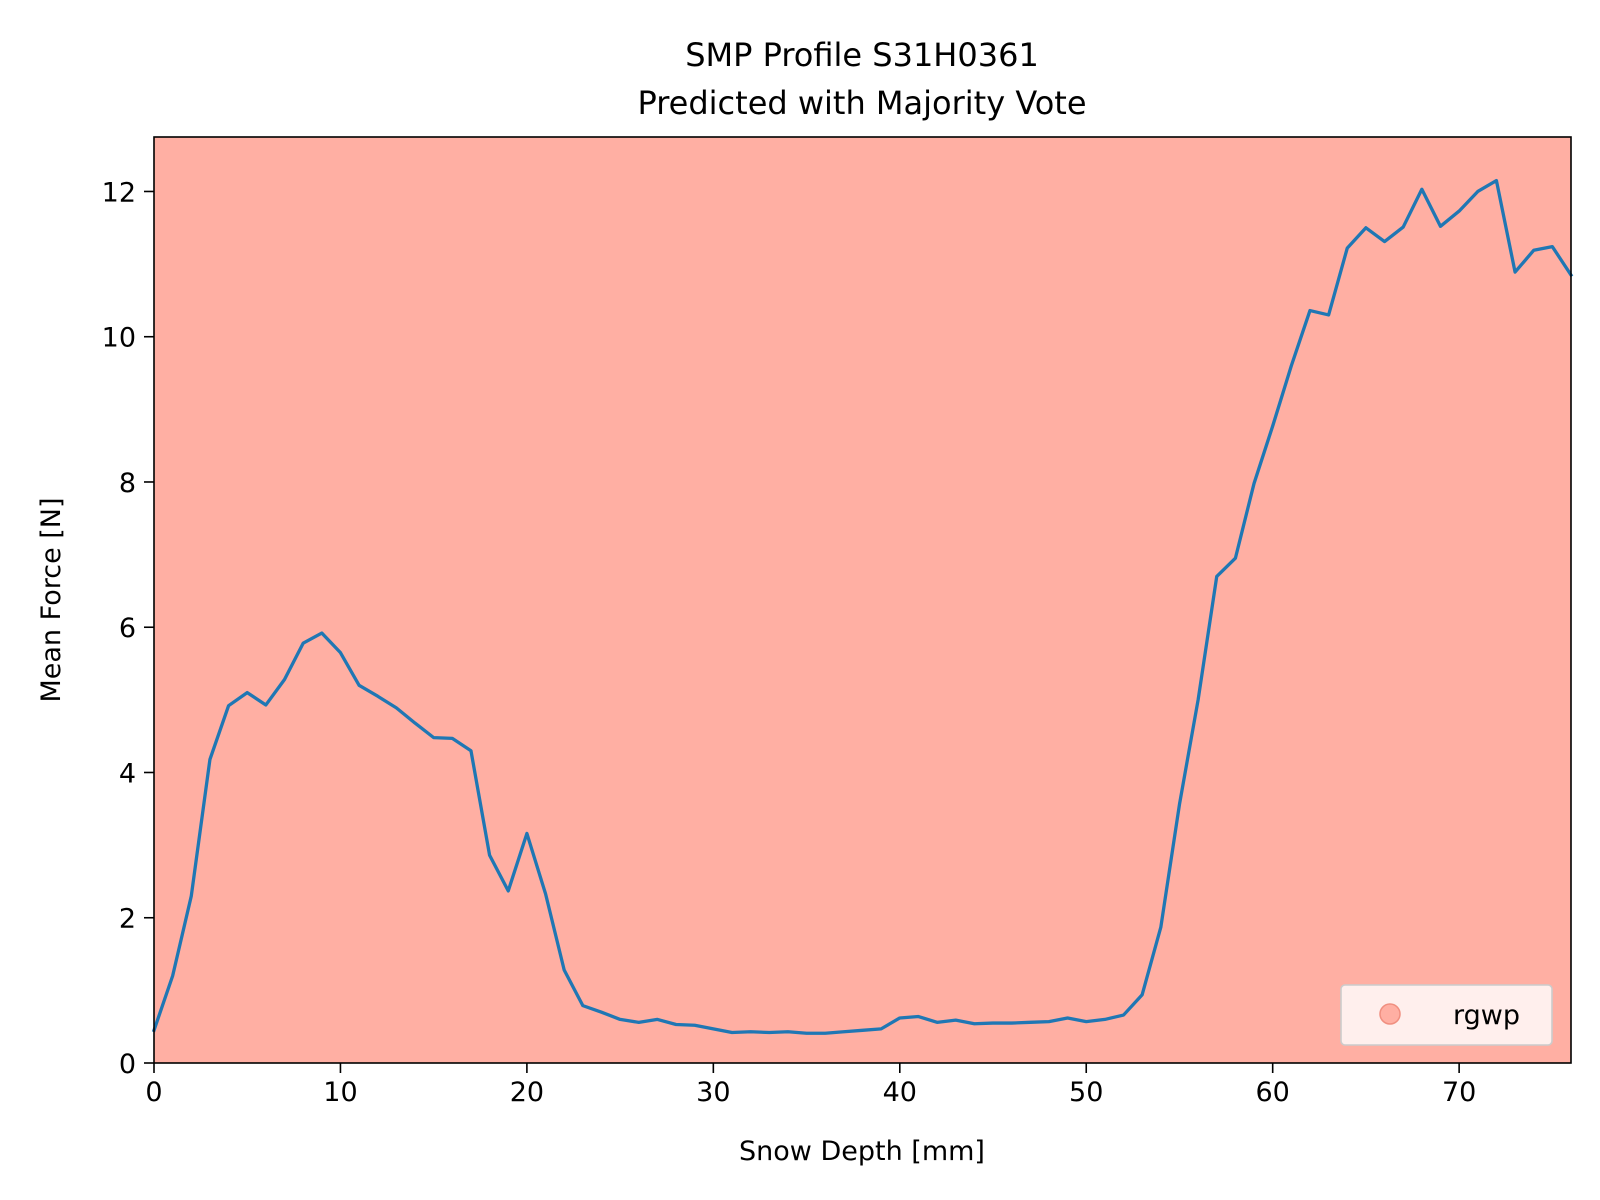  Describe the element at coordinates (527, 1092) in the screenshot. I see `x-tick-label: 20` at that location.